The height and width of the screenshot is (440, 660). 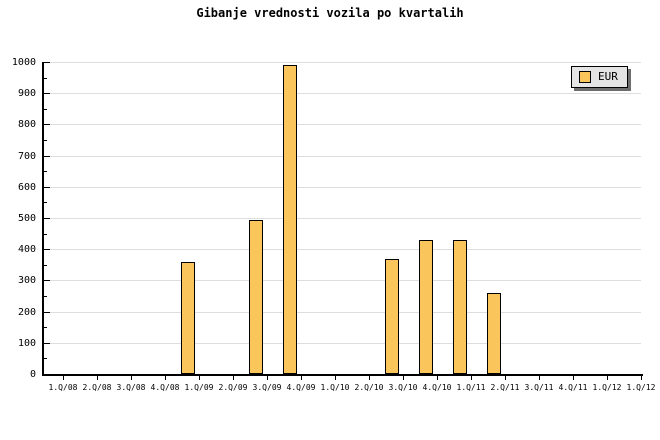 I want to click on x-tick-label: 2.Q/11, so click(x=505, y=387).